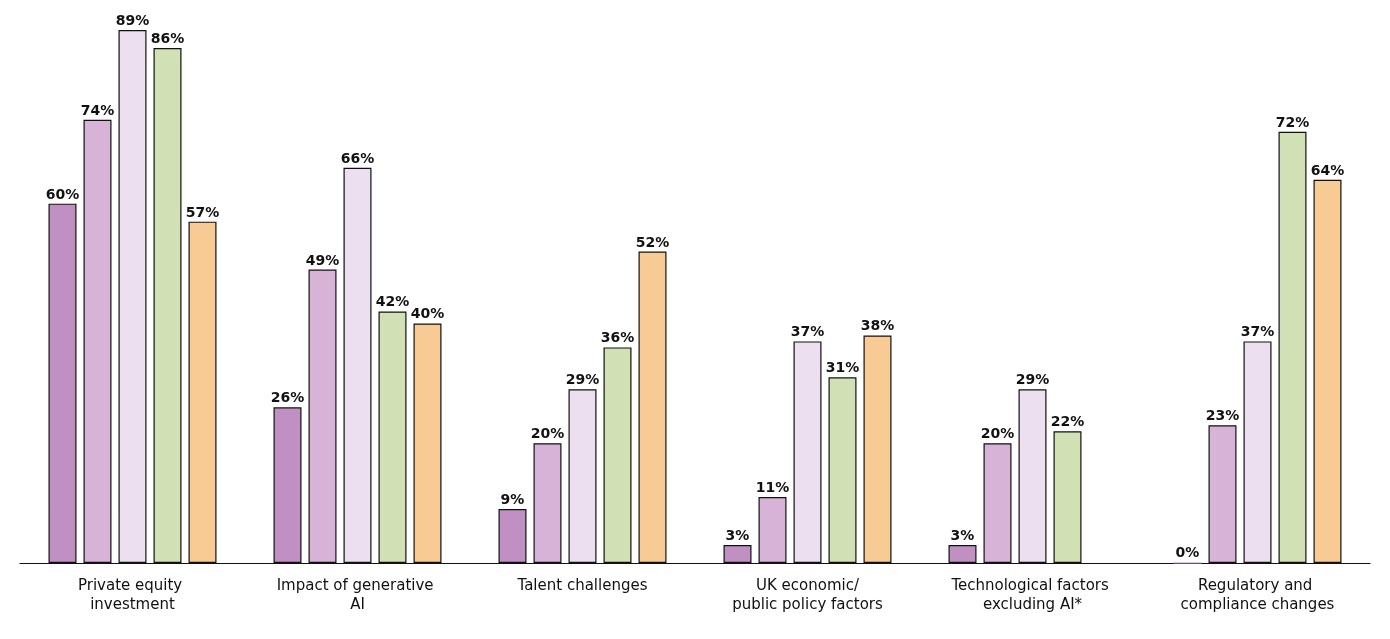  I want to click on data-label: 22%, so click(1067, 421).